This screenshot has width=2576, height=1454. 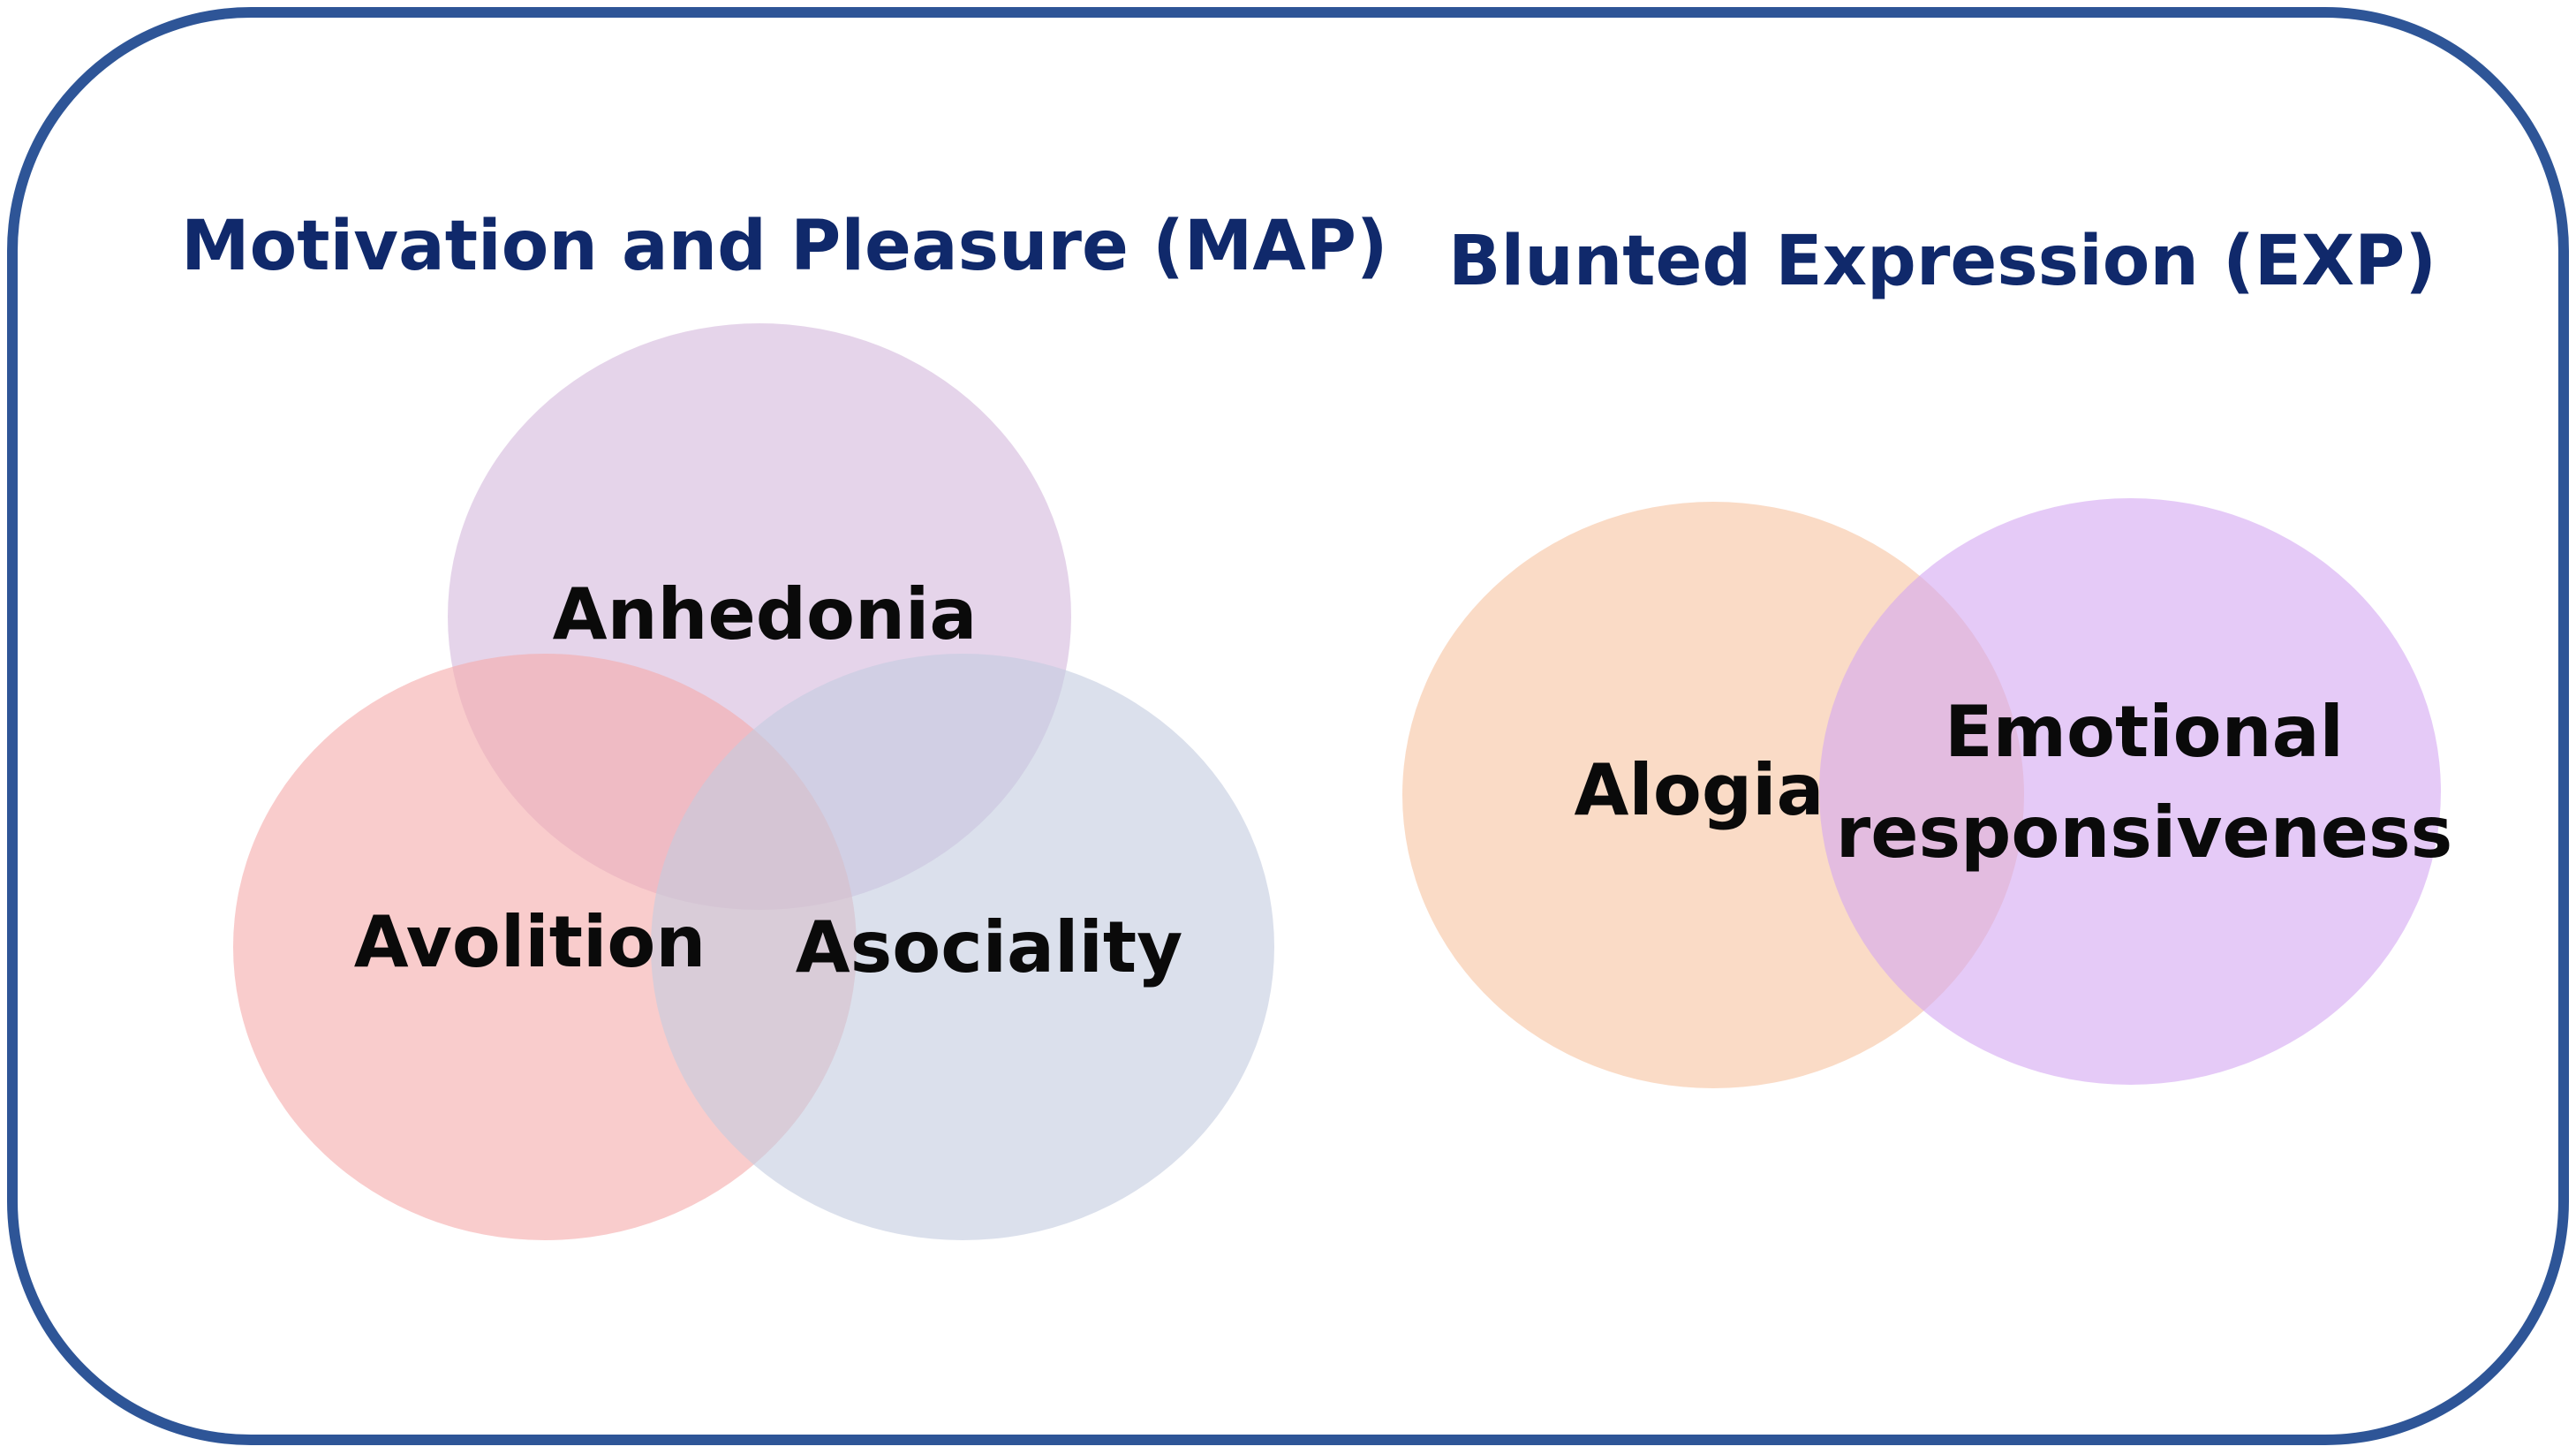 I want to click on map-panel-title: Motivation and Pleasure (MAP), so click(x=784, y=246).